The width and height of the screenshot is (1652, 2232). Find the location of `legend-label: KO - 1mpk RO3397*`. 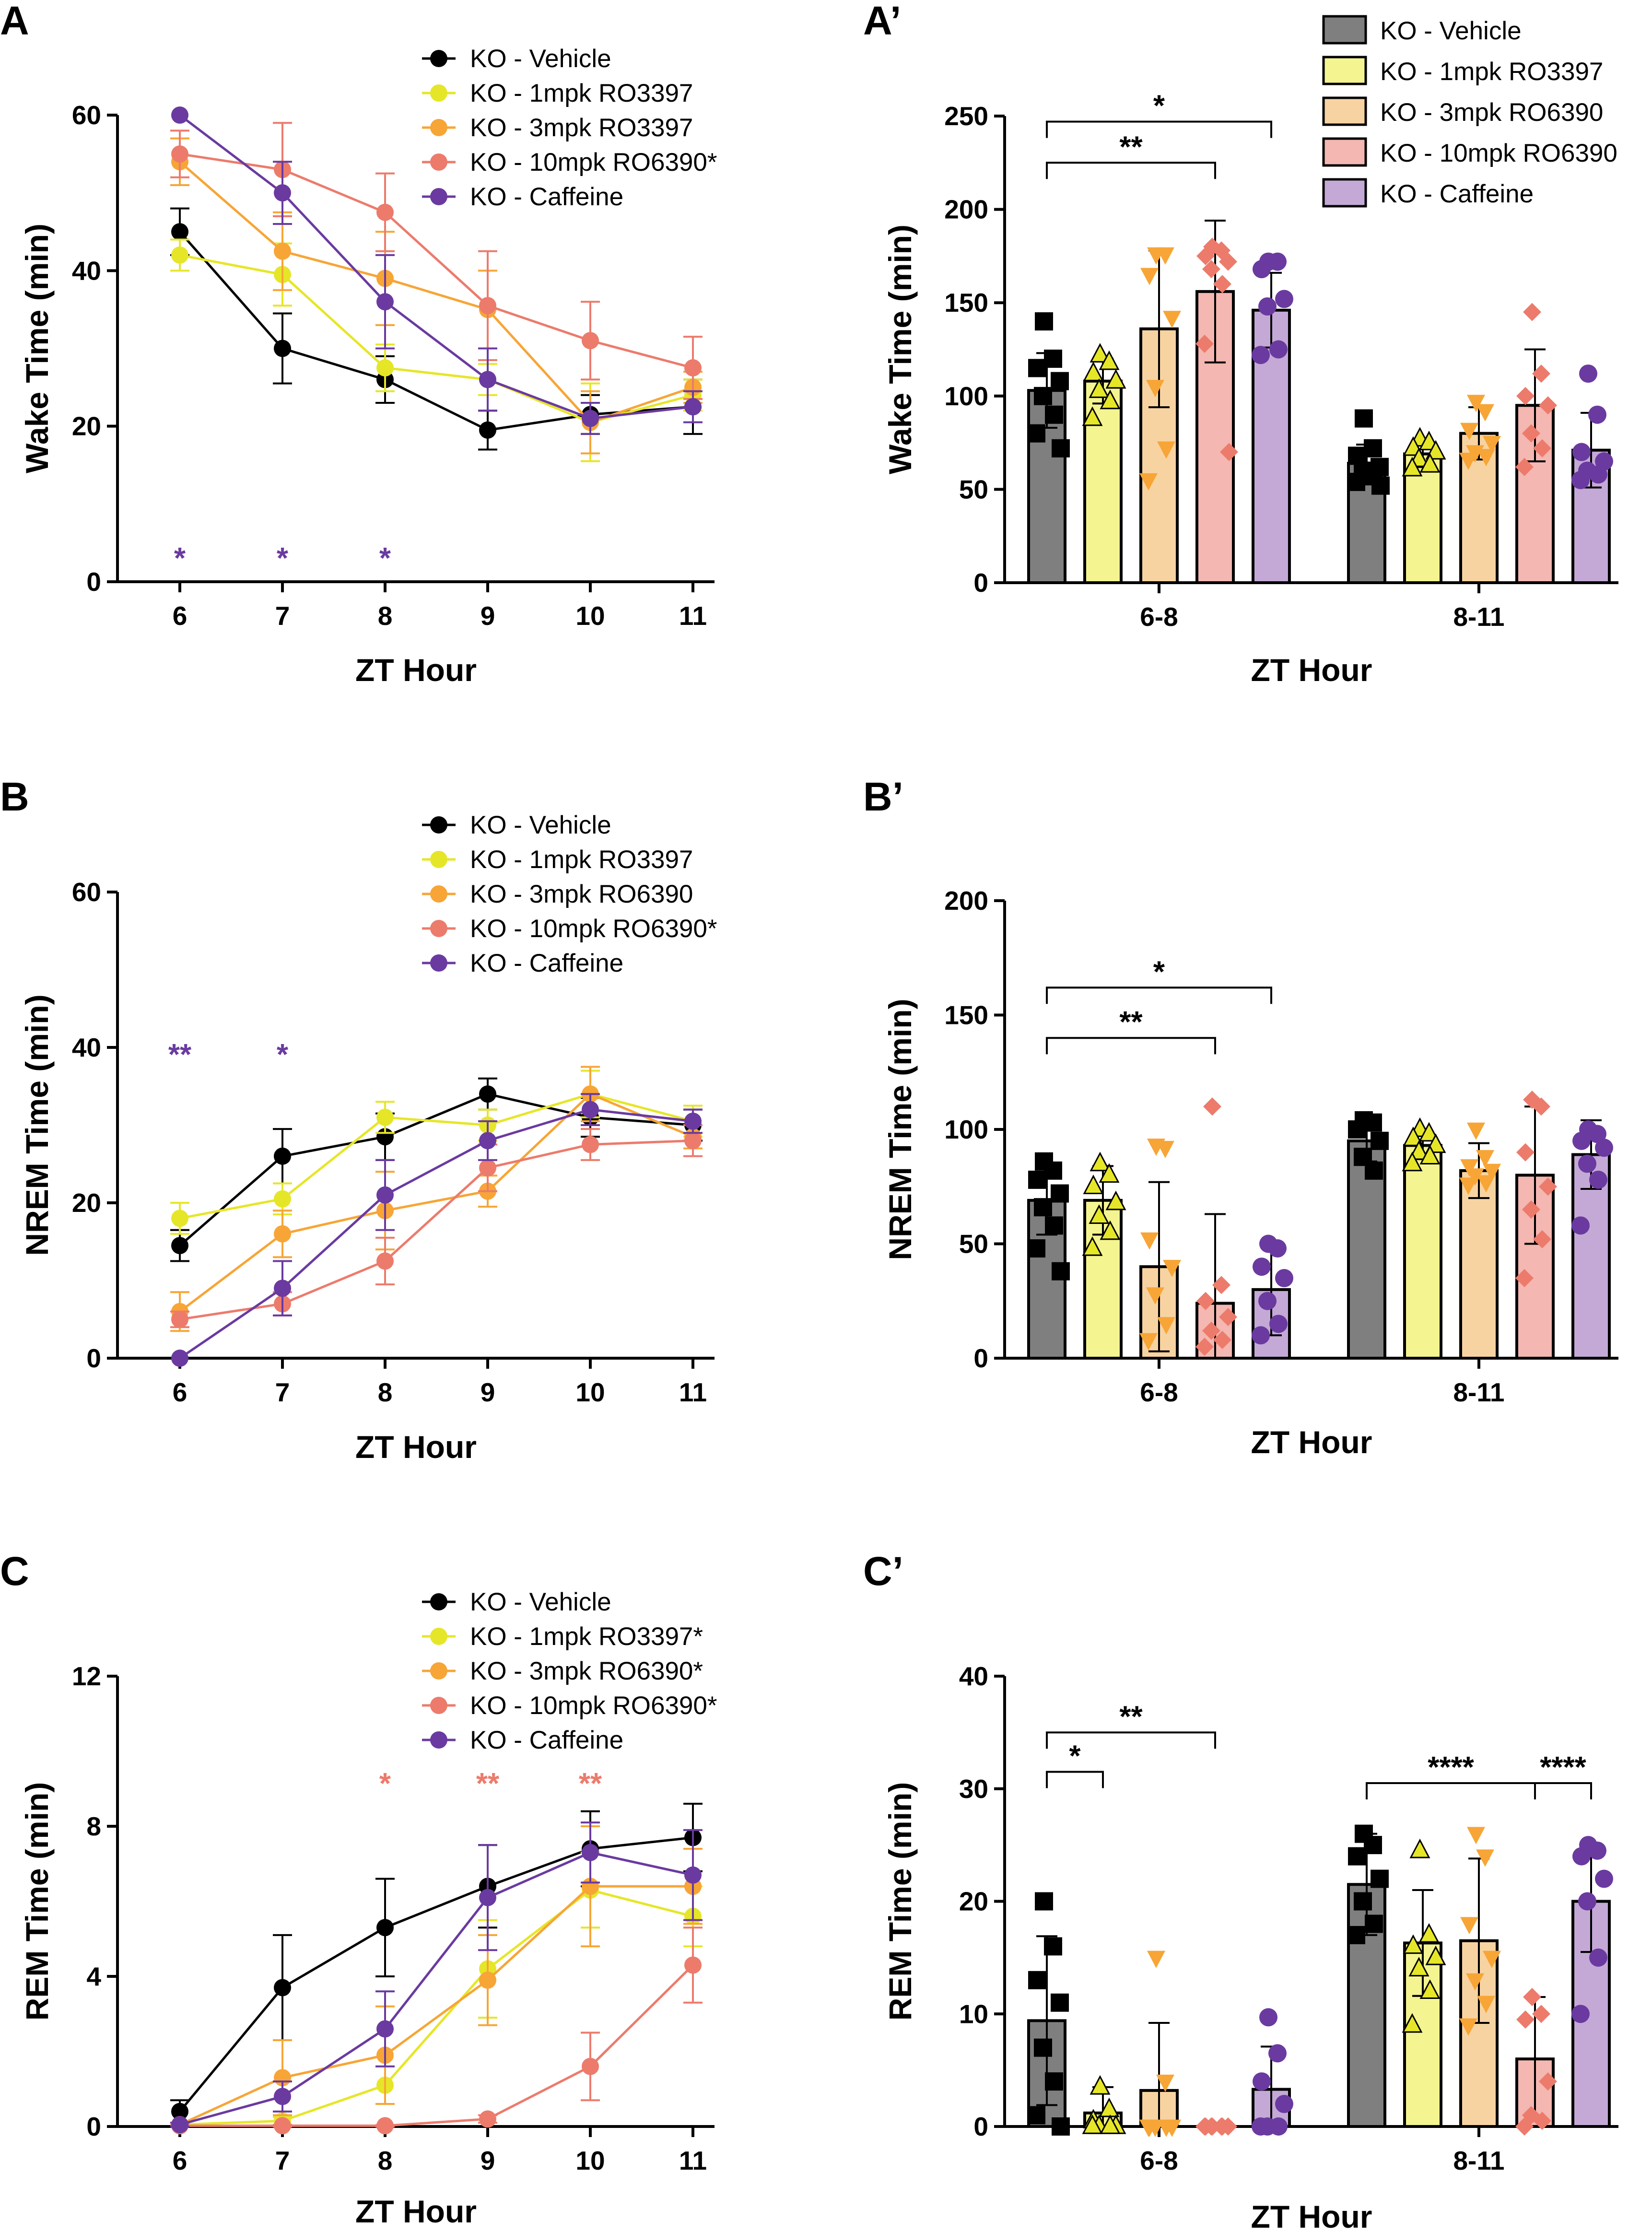

legend-label: KO - 1mpk RO3397* is located at coordinates (586, 1636).